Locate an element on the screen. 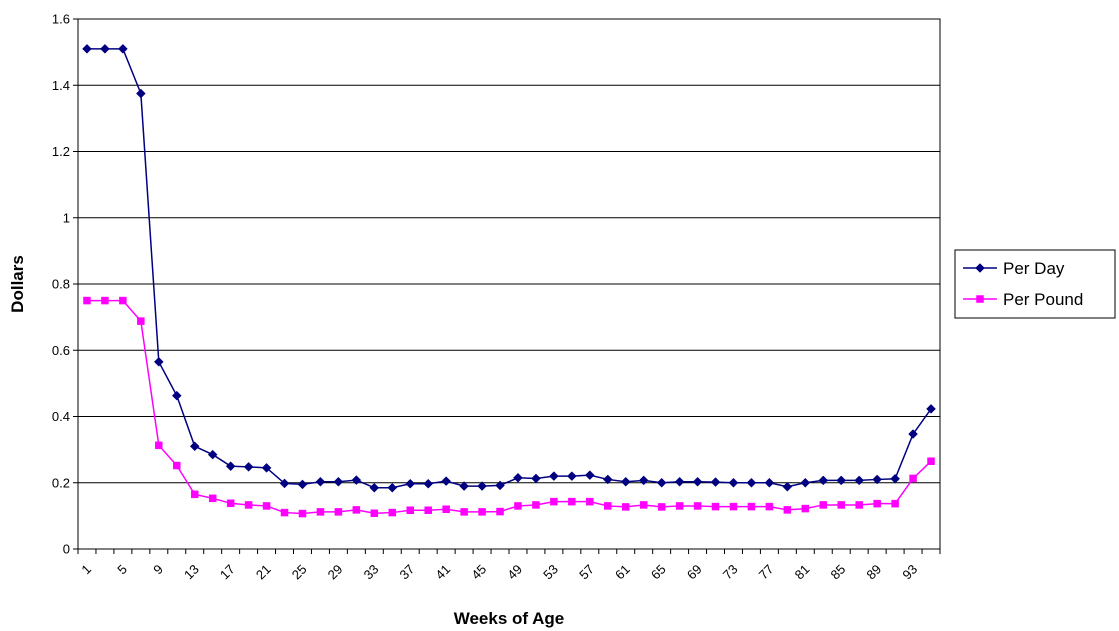 The height and width of the screenshot is (631, 1119). x-tick-label: 9 is located at coordinates (158, 570).